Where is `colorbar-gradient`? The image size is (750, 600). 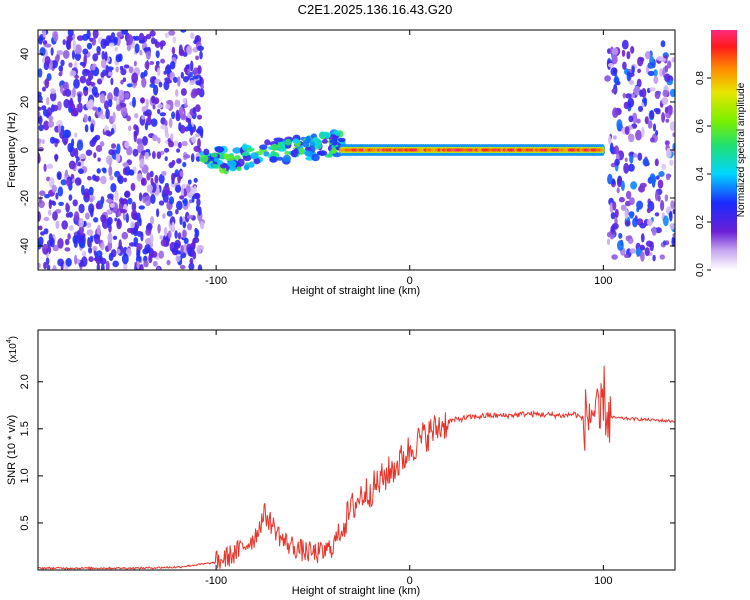 colorbar-gradient is located at coordinates (724, 150).